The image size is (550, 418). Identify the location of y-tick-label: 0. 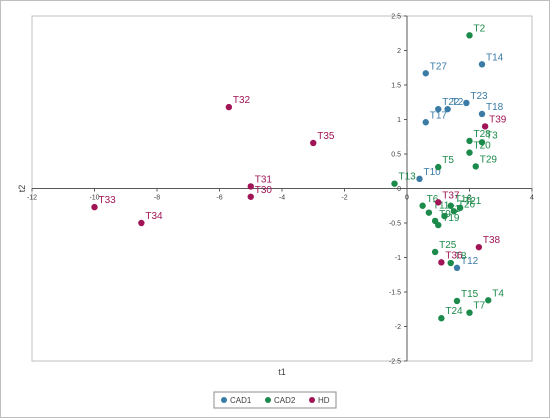
(399, 189).